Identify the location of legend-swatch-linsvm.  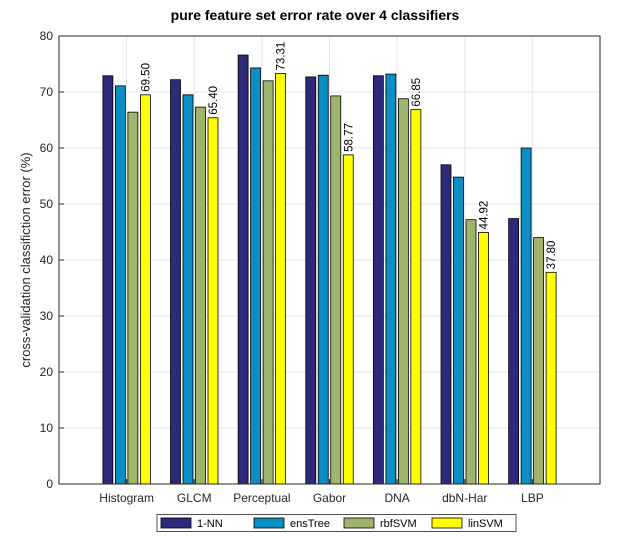
(447, 523).